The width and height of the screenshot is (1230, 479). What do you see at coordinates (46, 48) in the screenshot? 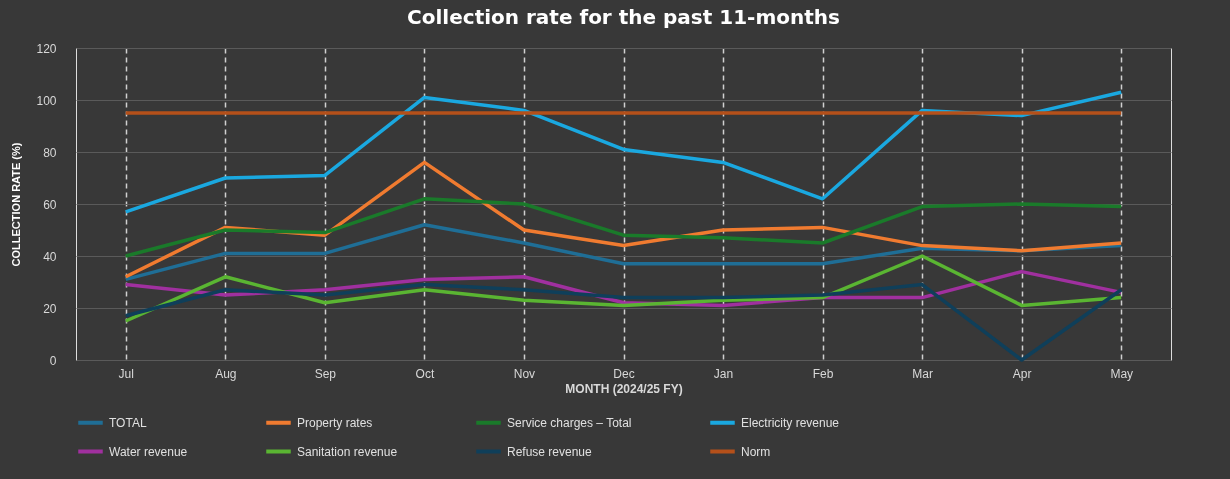
I see `y-tick-label: 120` at bounding box center [46, 48].